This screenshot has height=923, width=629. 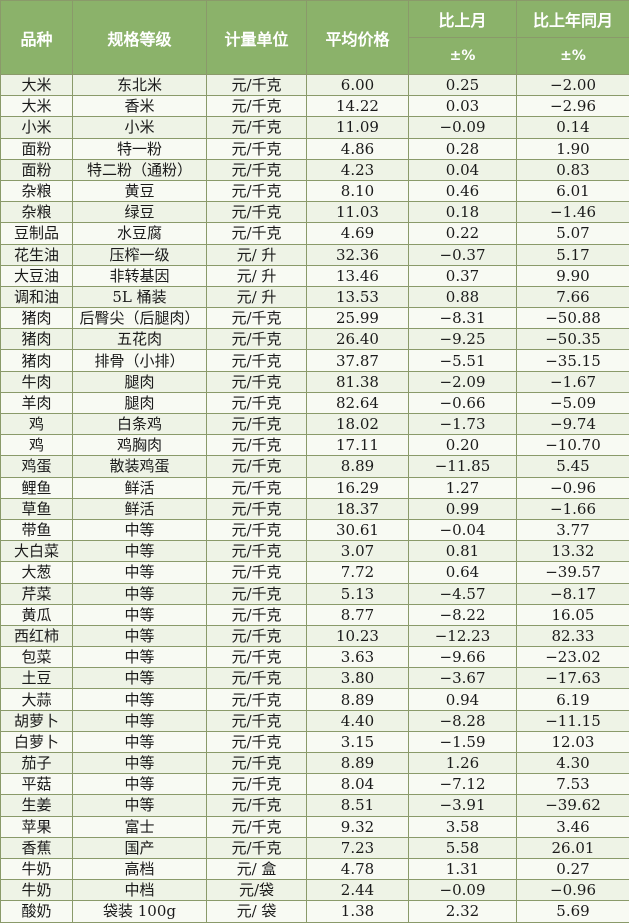 I want to click on cell-yoy-change: 5.17, so click(x=573, y=254).